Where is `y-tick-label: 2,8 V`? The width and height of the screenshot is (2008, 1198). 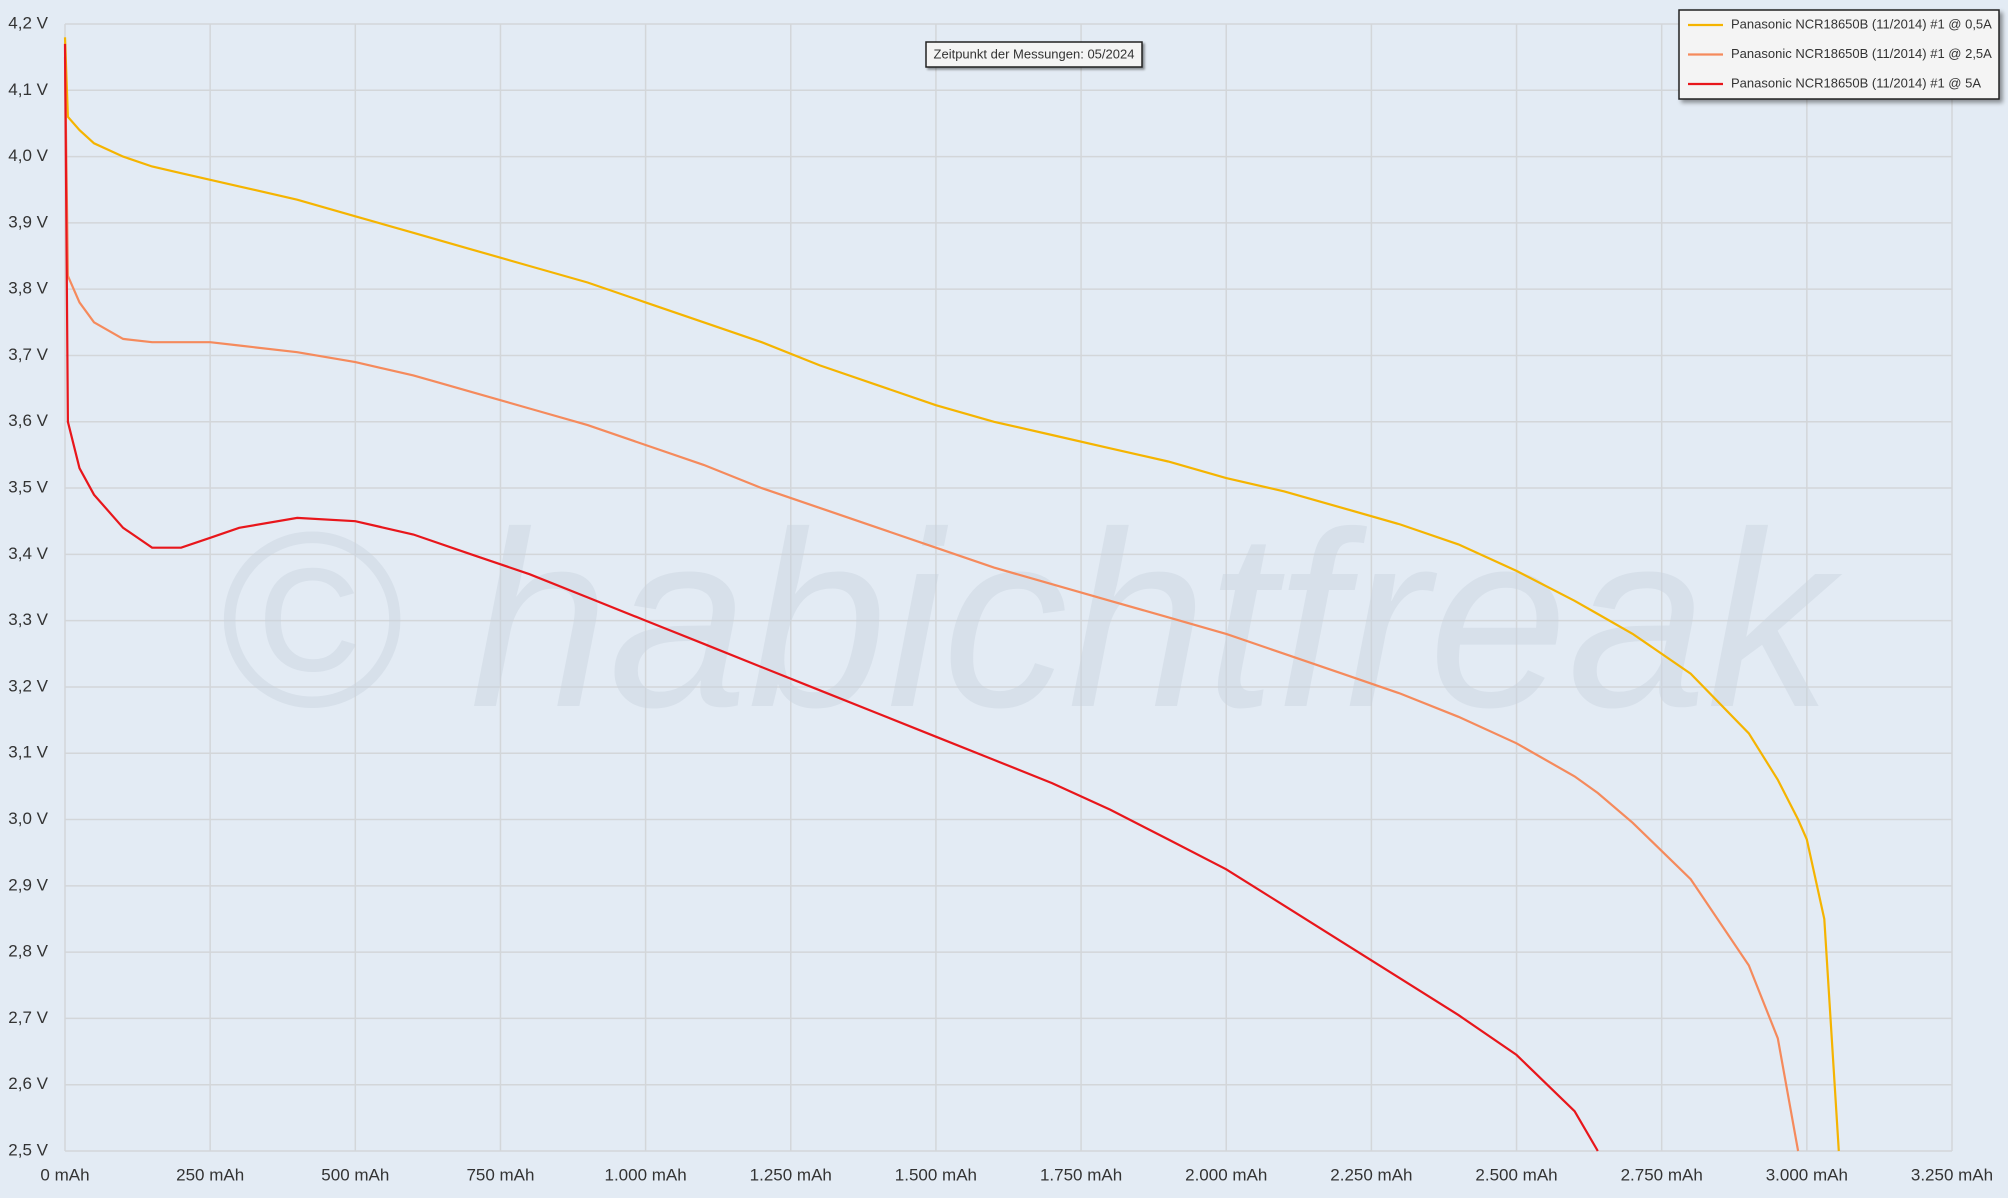
y-tick-label: 2,8 V is located at coordinates (28, 951).